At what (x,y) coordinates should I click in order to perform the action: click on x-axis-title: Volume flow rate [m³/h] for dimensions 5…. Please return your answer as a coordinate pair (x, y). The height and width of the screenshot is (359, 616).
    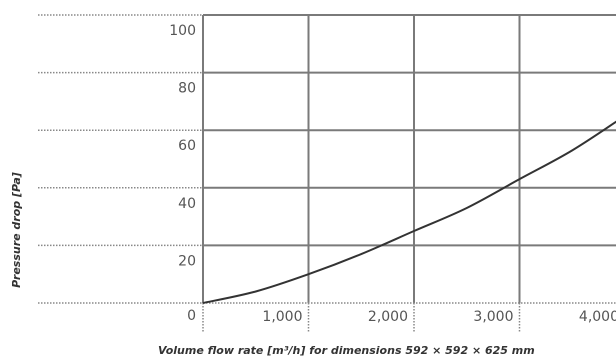
    Looking at the image, I should click on (346, 350).